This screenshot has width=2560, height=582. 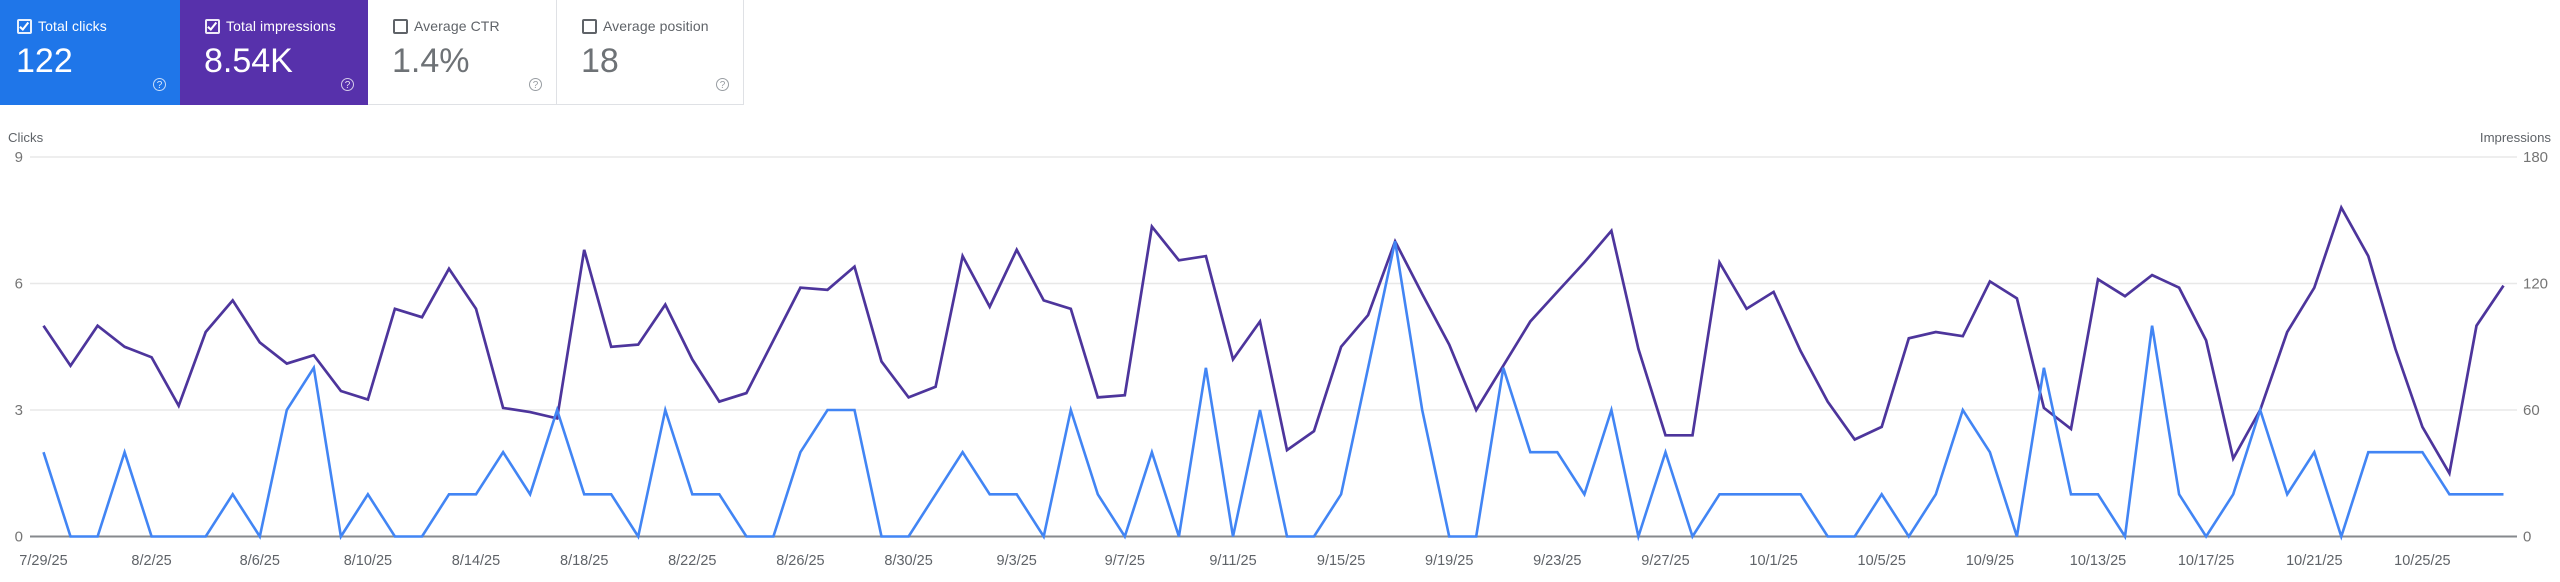 I want to click on svg-text: 60, so click(x=2531, y=410).